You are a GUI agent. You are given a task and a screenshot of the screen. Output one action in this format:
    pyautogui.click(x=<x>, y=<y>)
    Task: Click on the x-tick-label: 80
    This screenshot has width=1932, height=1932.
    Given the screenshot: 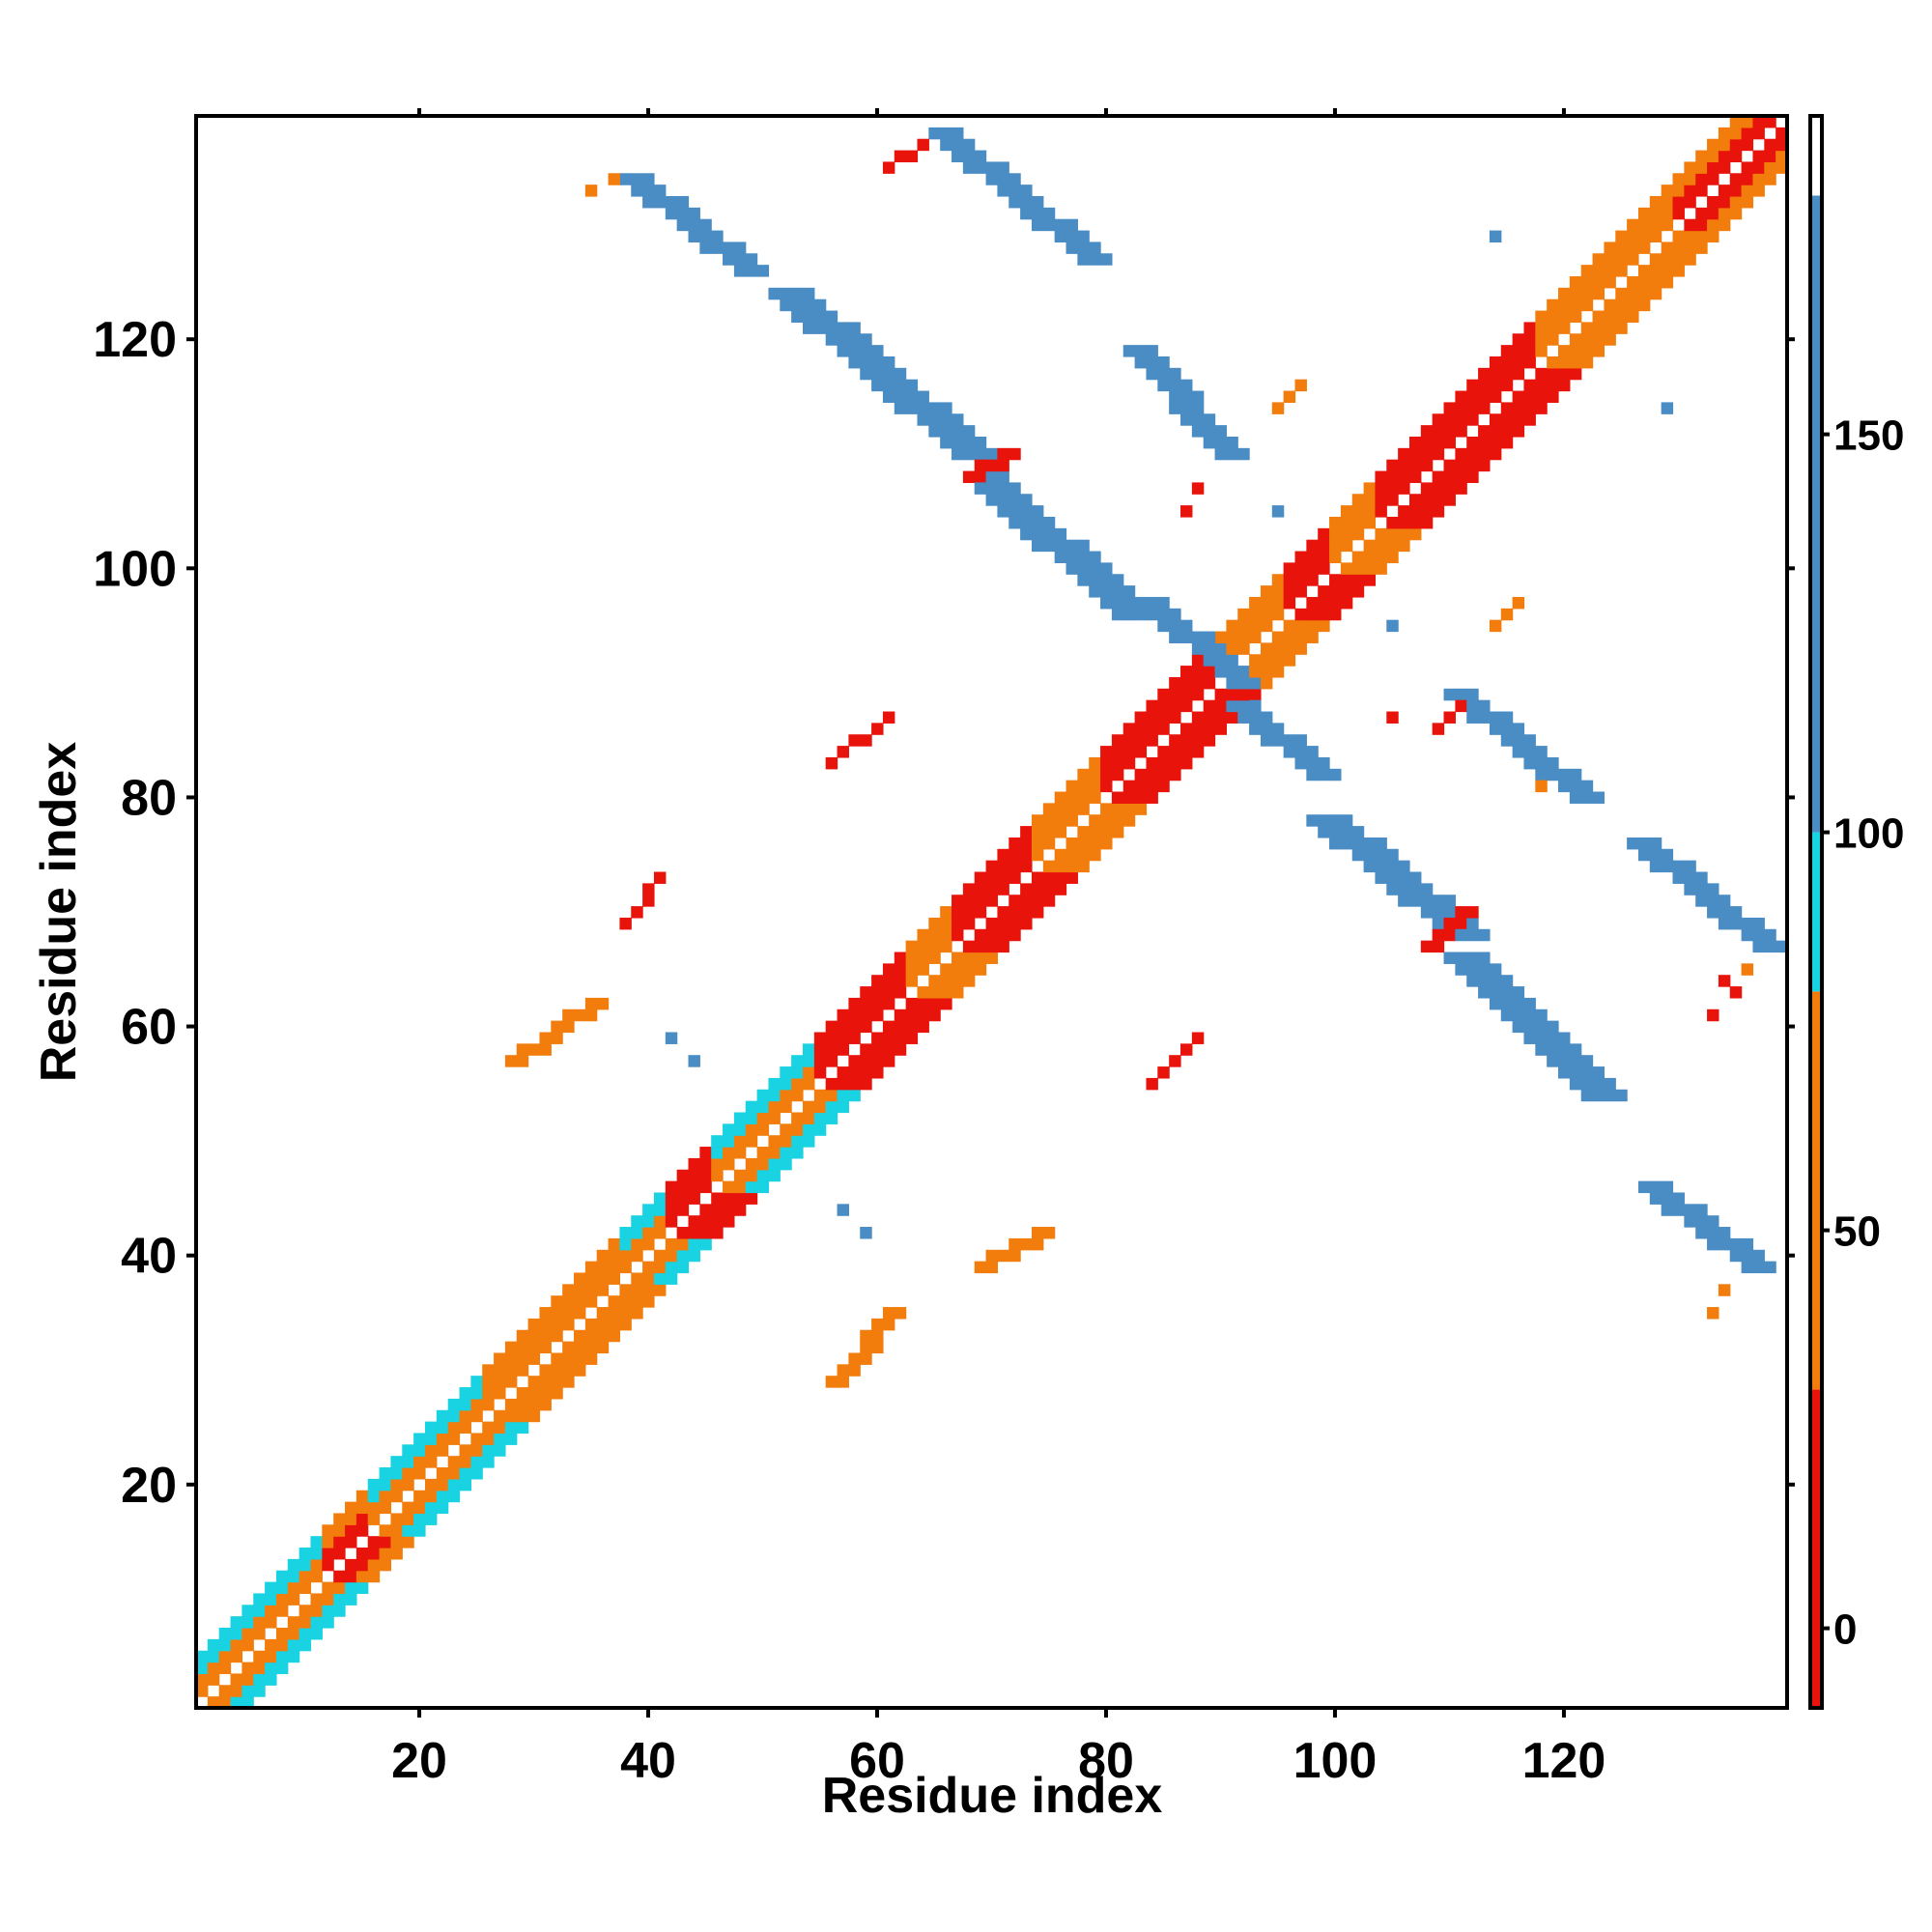 What is the action you would take?
    pyautogui.click(x=1106, y=1761)
    